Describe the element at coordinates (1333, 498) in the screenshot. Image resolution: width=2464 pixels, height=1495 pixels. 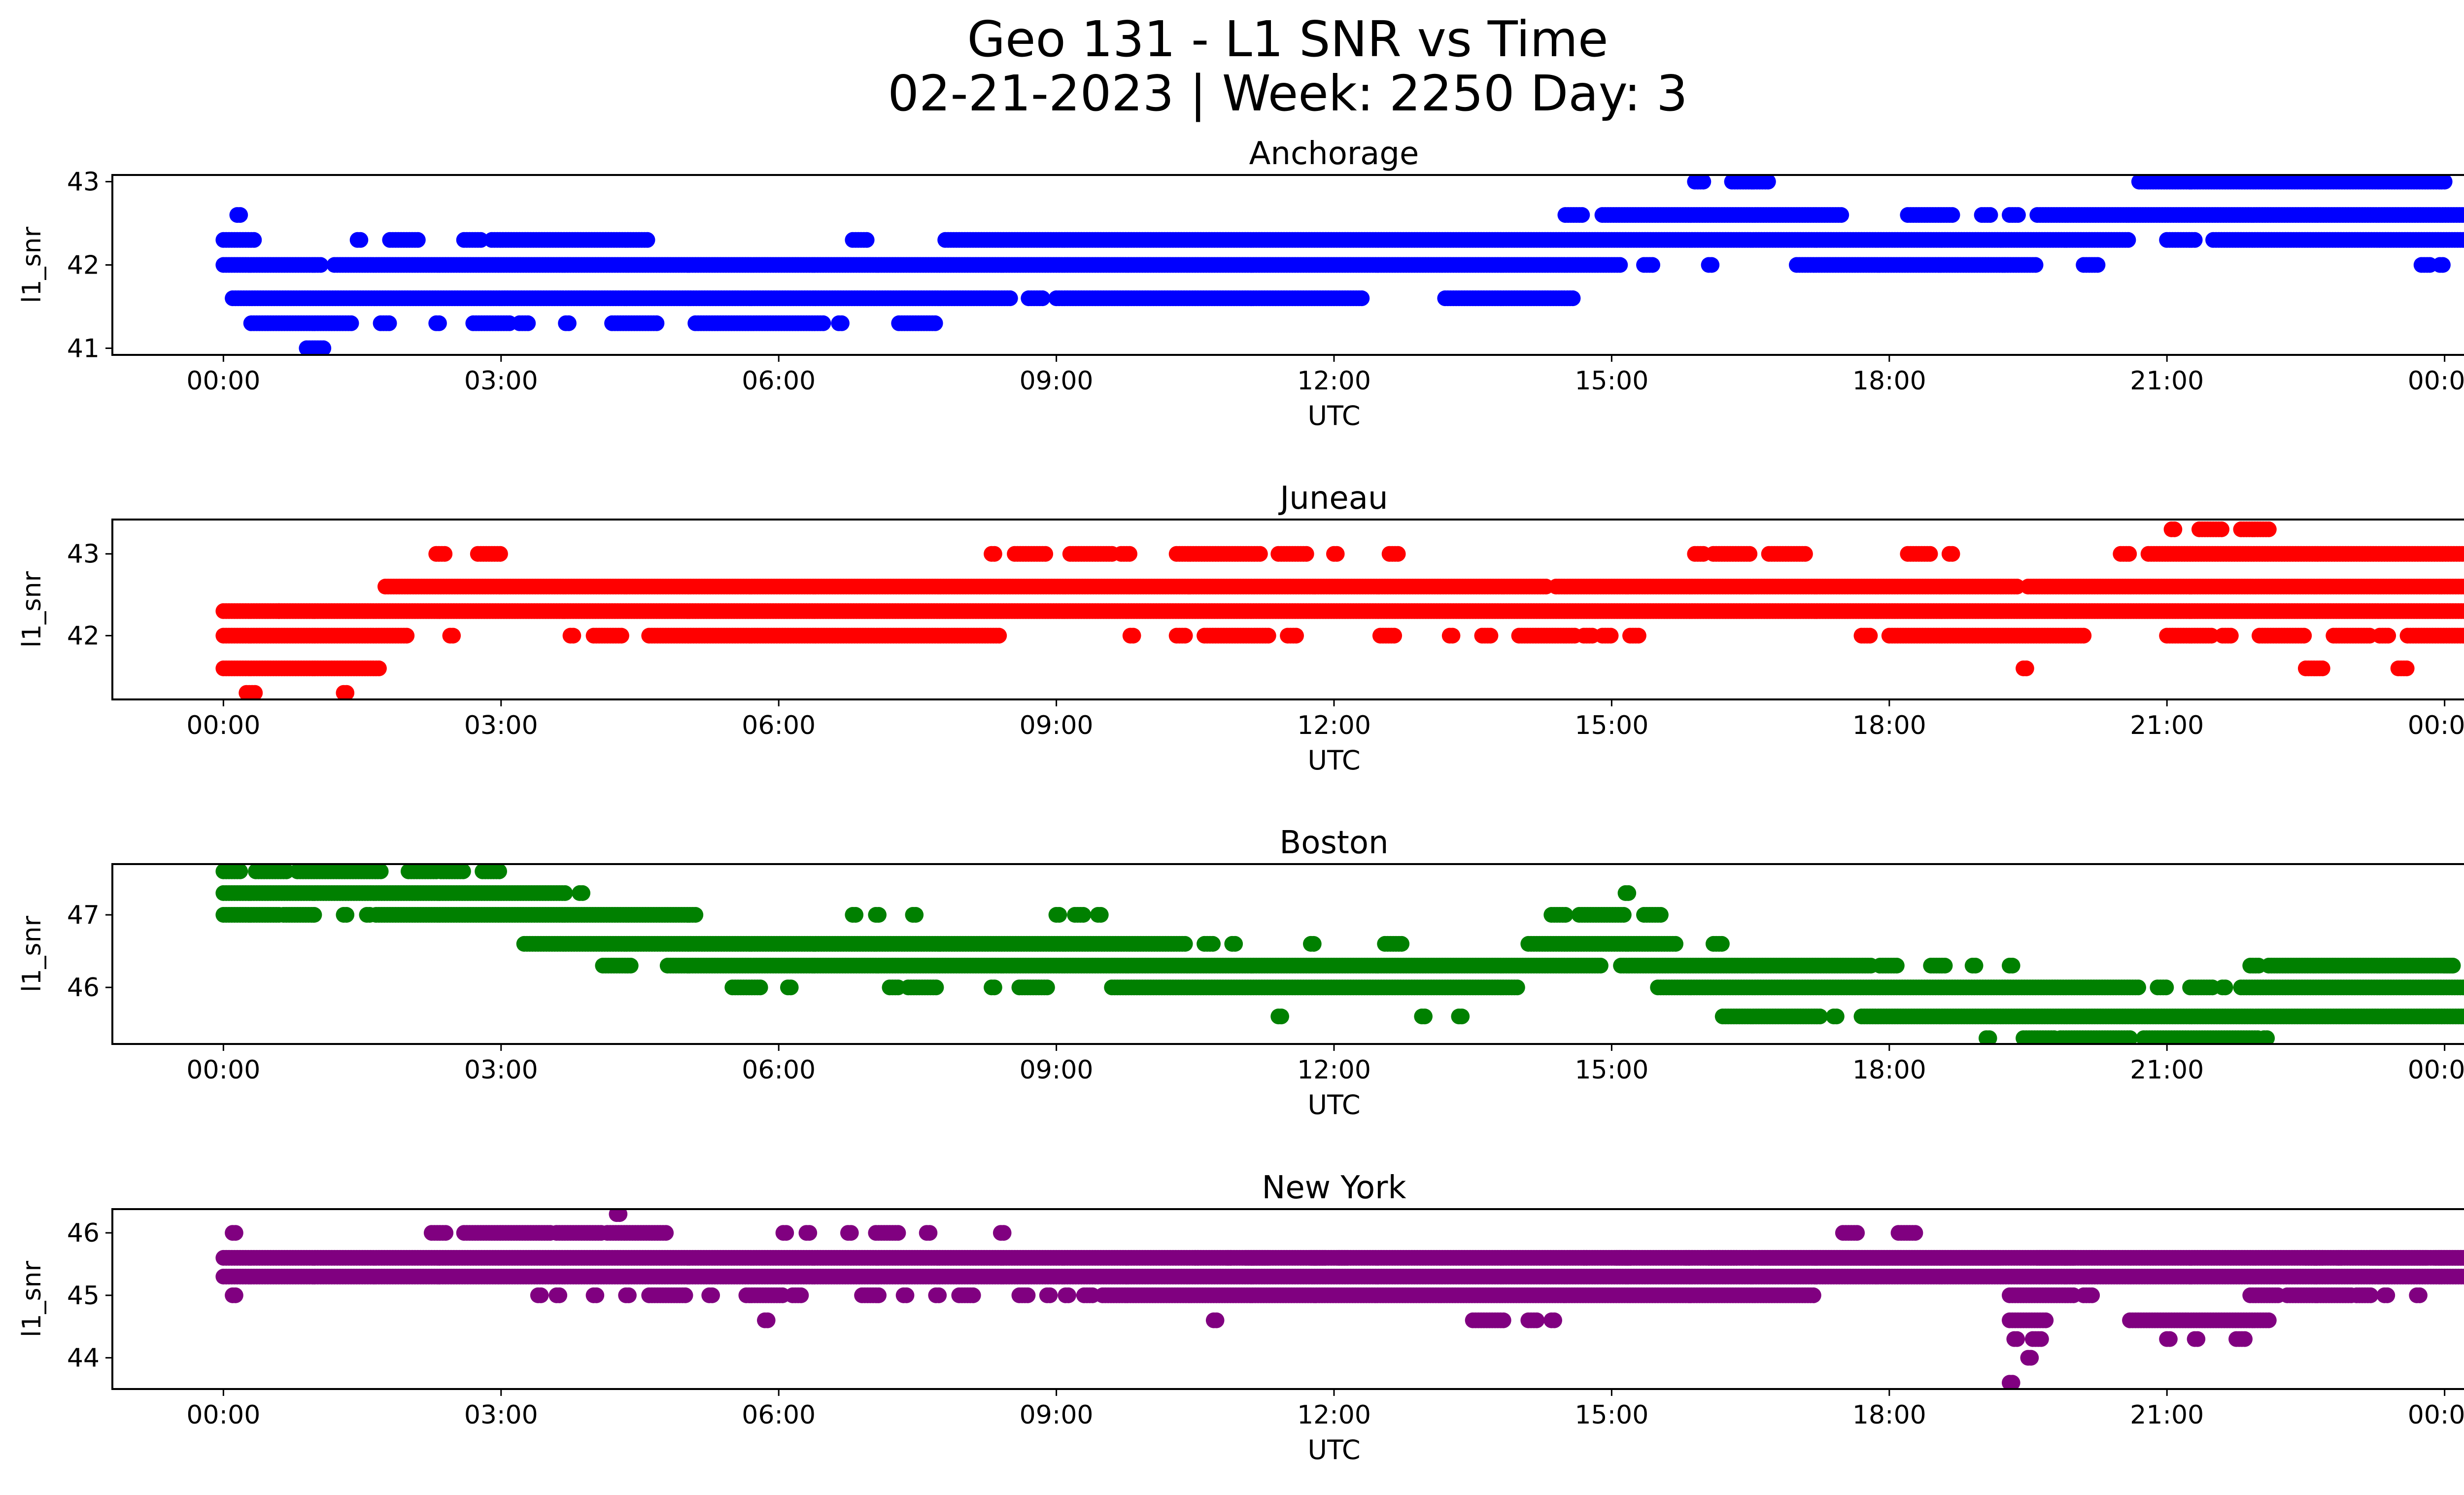
I see `subplot-title: Juneau` at that location.